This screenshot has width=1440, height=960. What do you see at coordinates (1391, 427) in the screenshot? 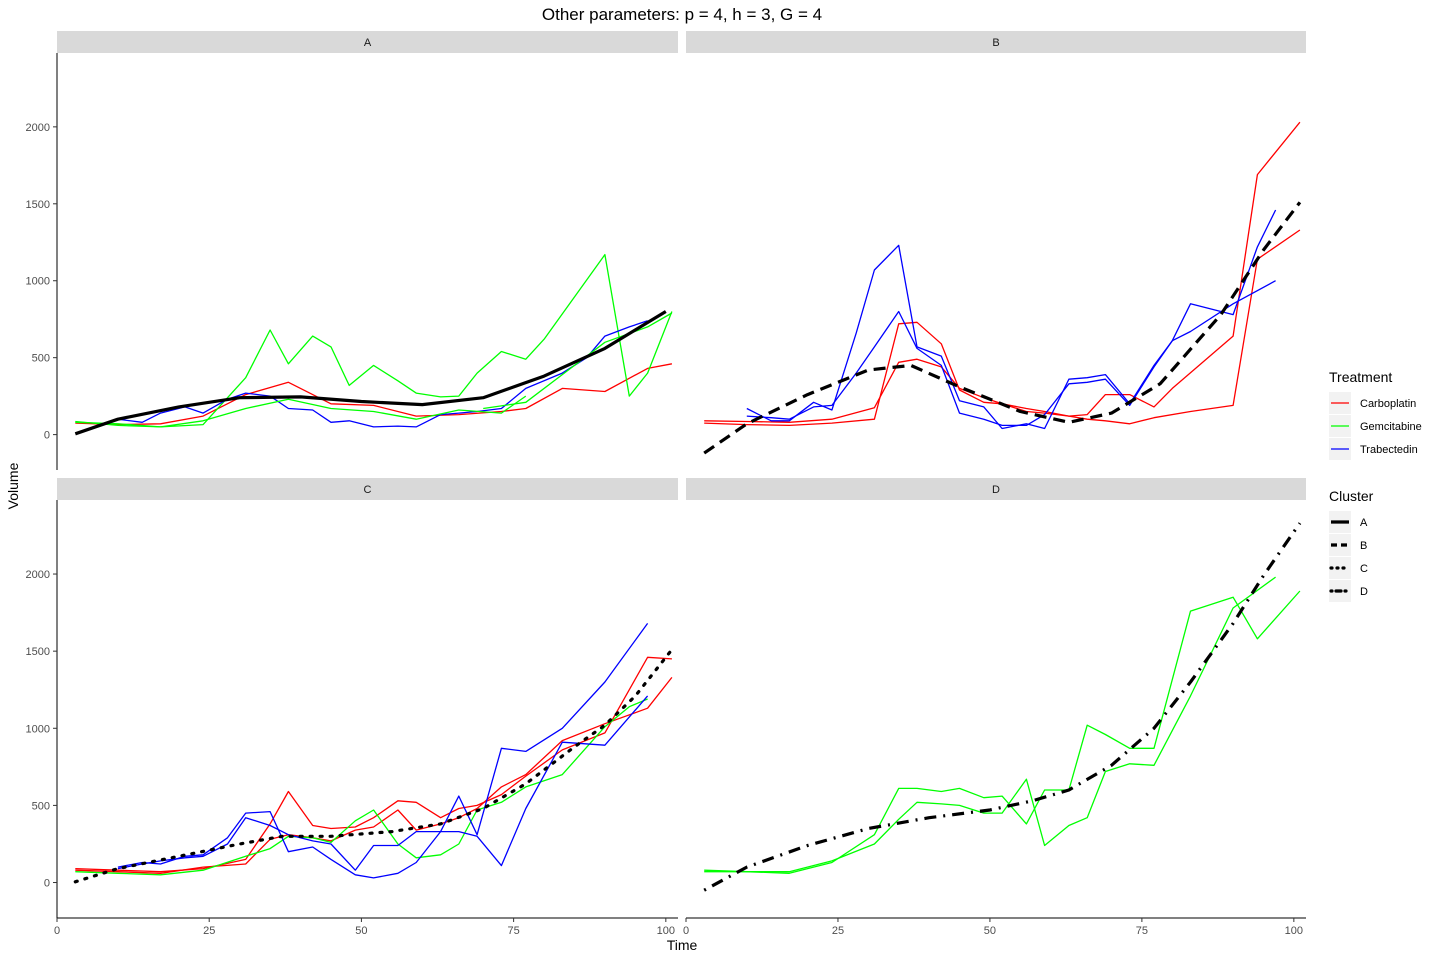
I see `legend-label-gemcitabine: Gemcitabine` at bounding box center [1391, 427].